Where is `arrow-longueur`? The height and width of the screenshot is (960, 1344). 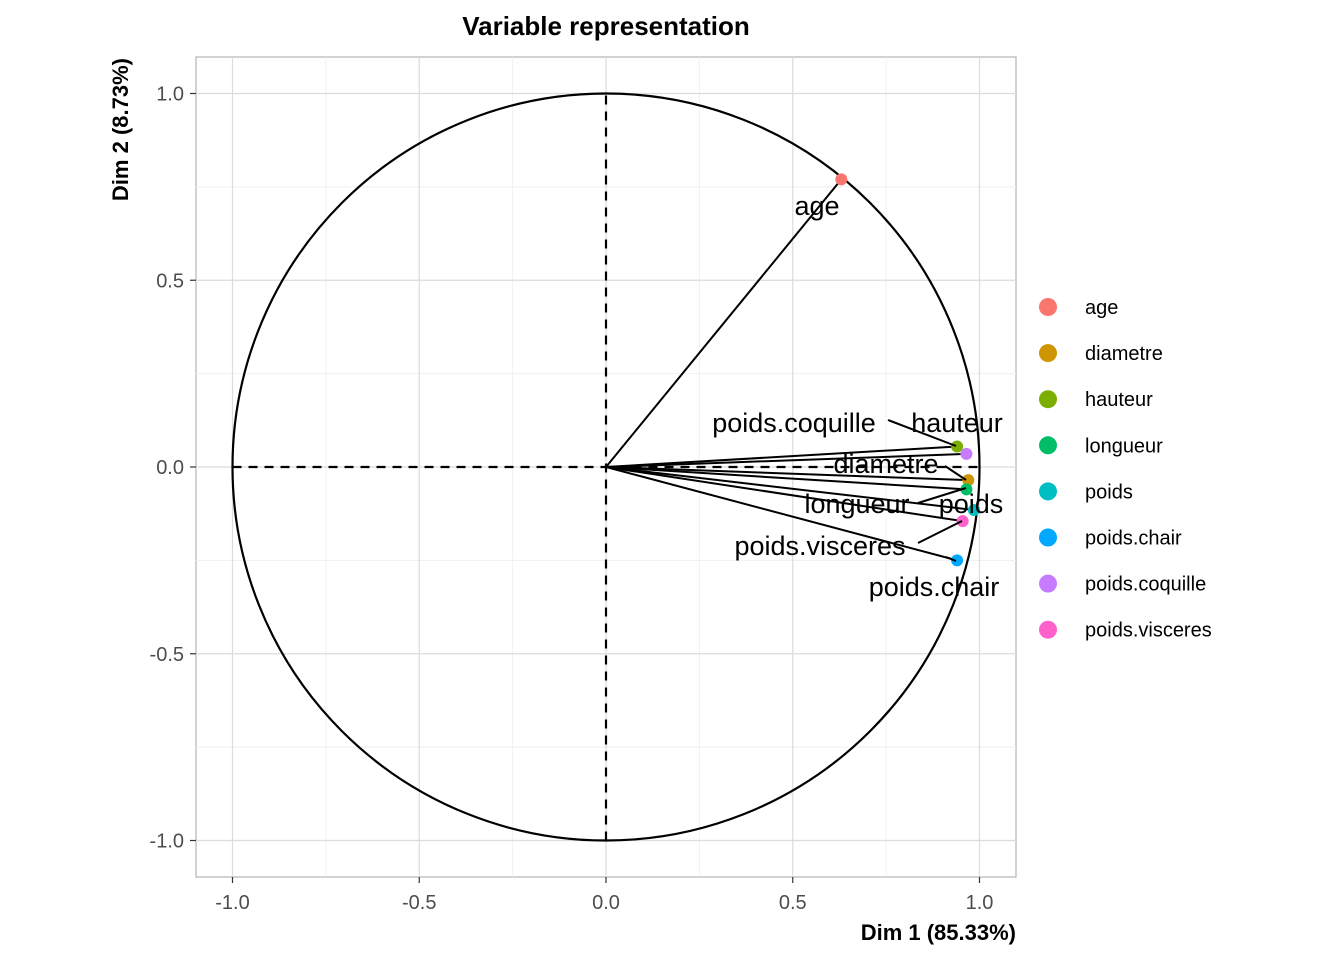
arrow-longueur is located at coordinates (786, 478).